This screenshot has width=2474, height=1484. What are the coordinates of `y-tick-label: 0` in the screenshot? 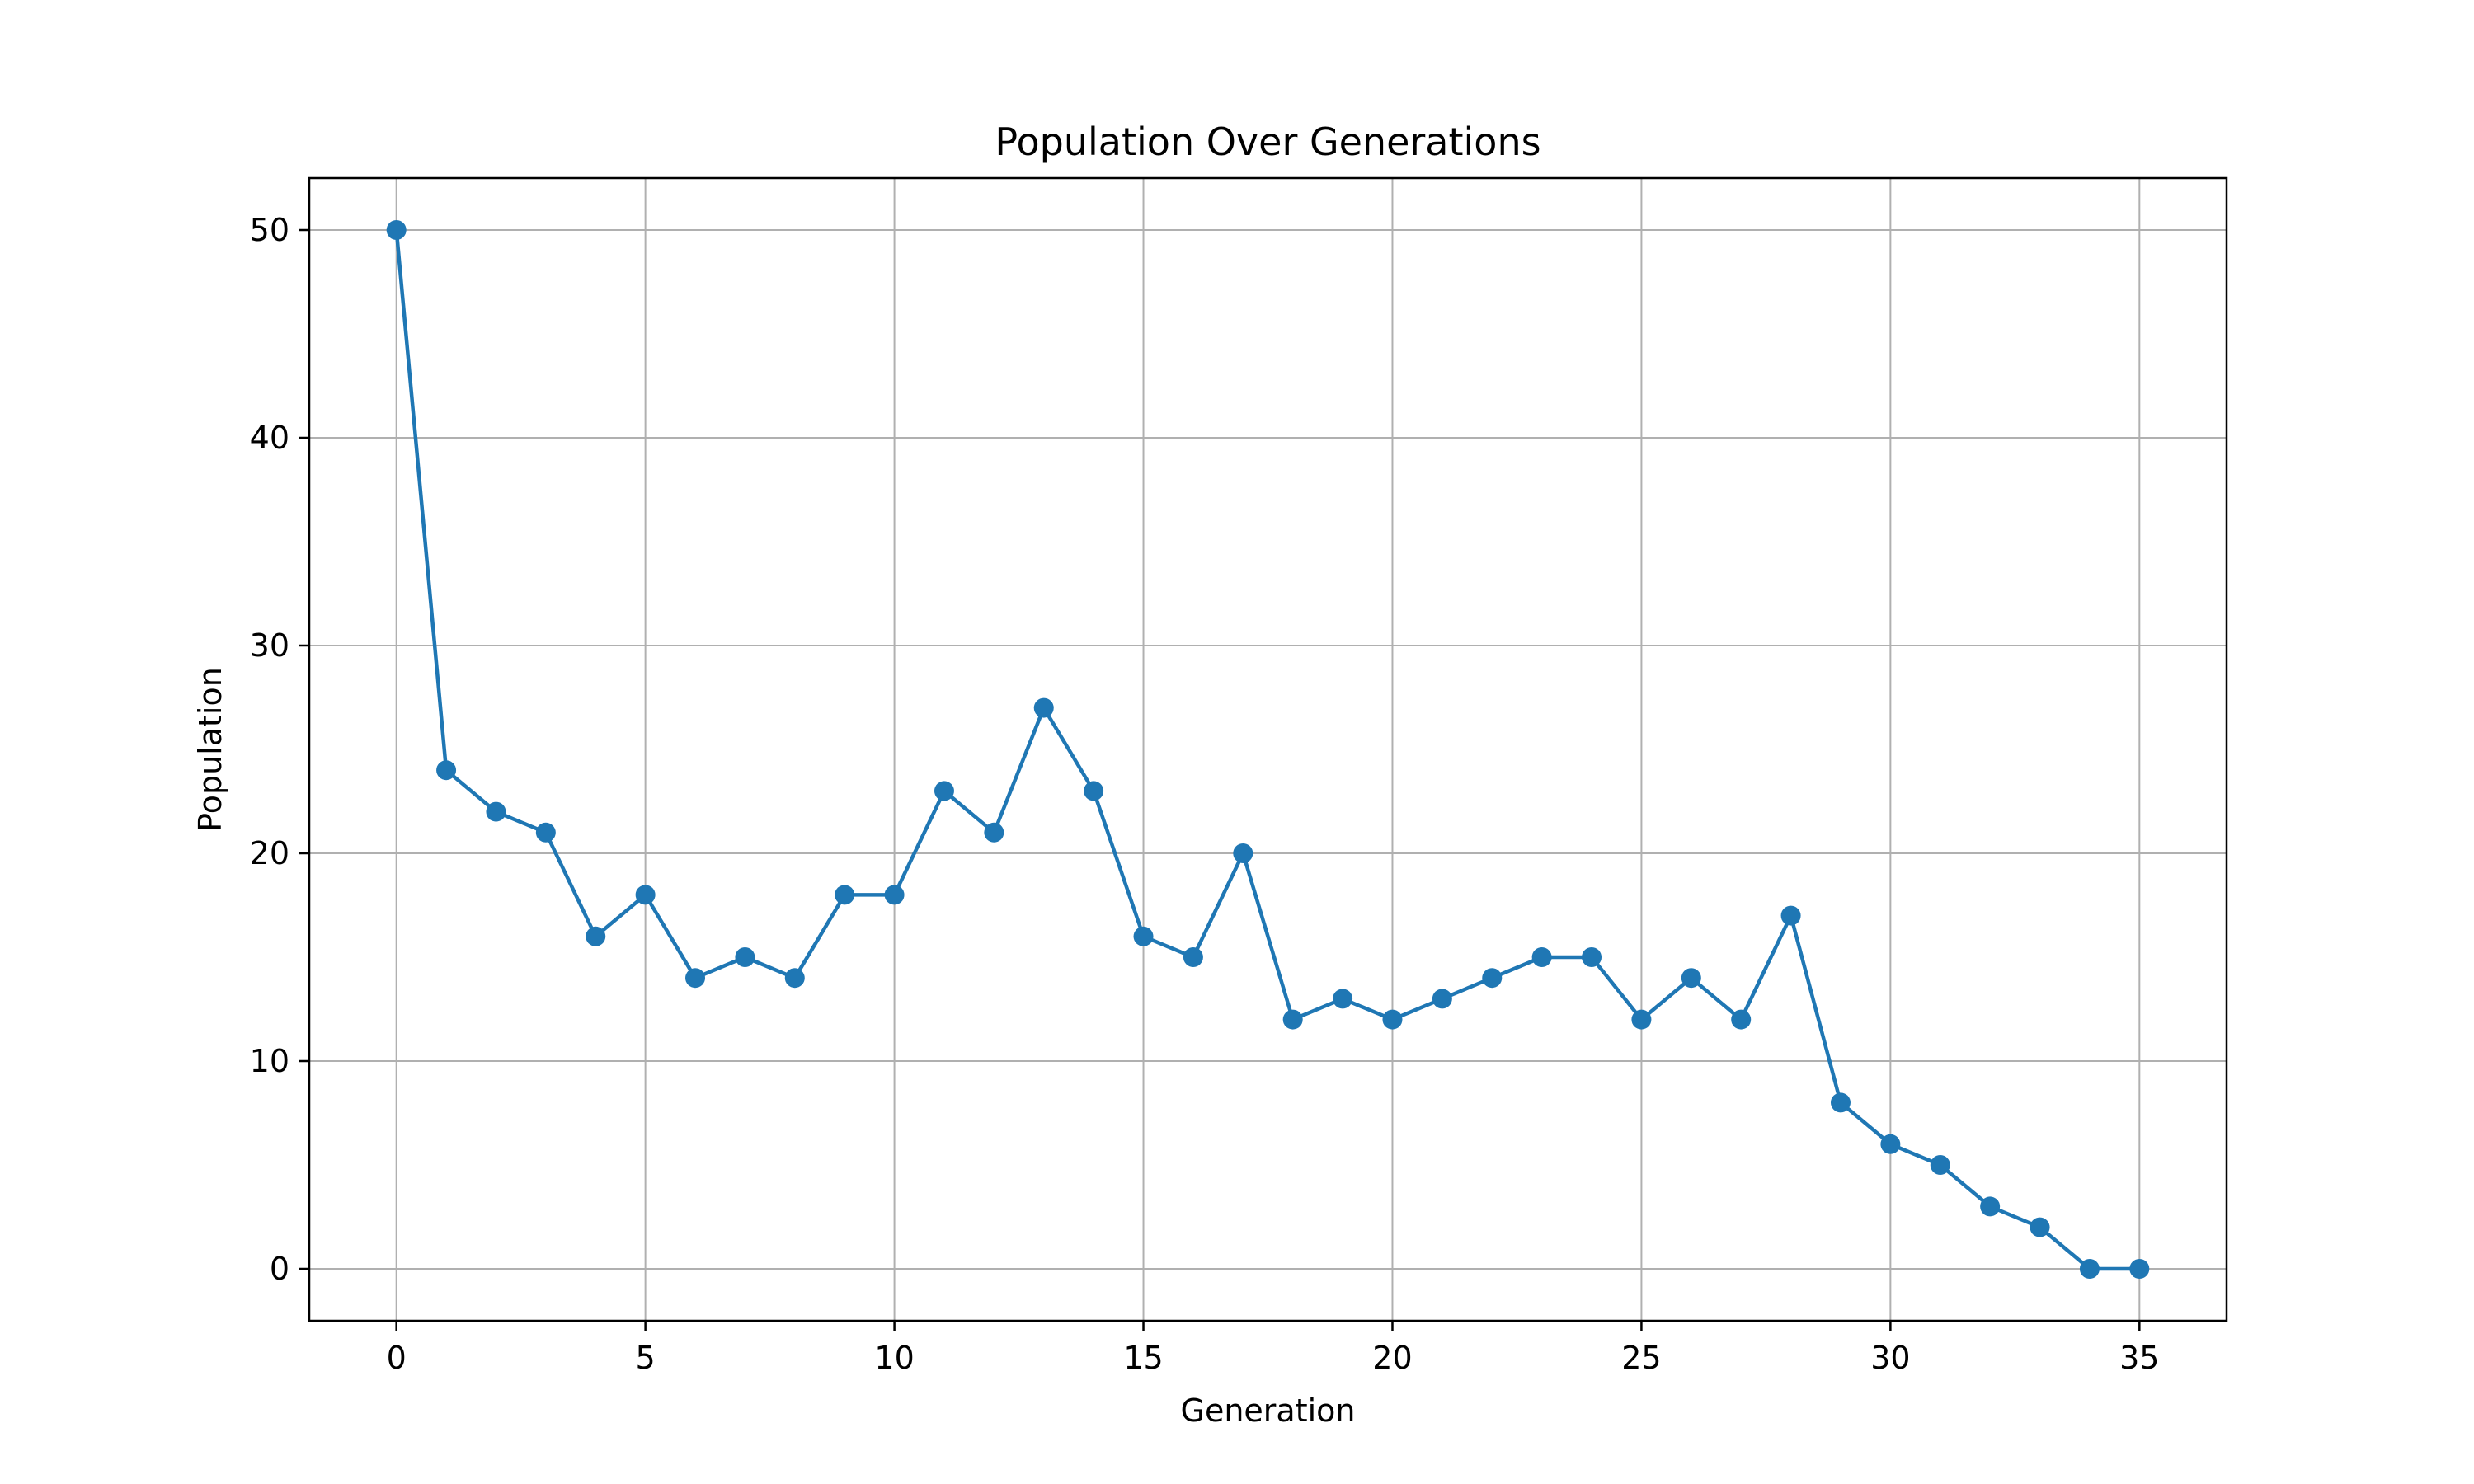 It's located at (279, 1269).